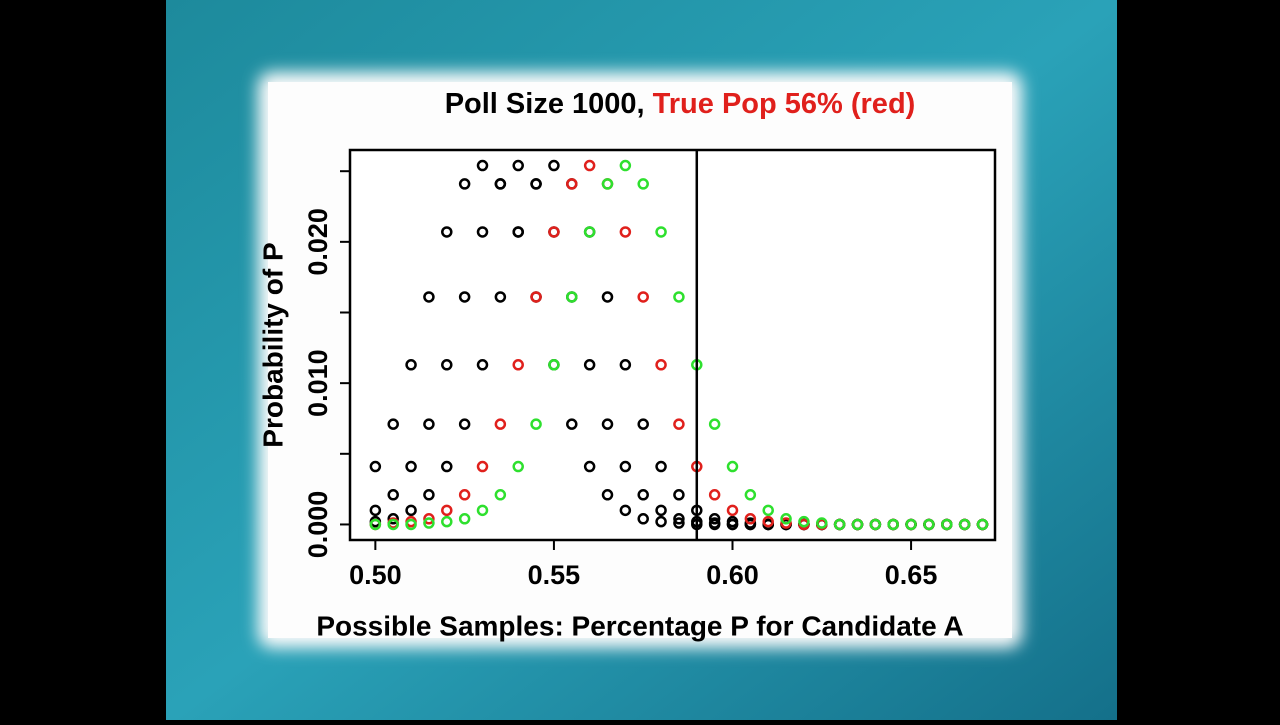 This screenshot has width=1280, height=725. I want to click on x-tick-label: 0.60, so click(732, 575).